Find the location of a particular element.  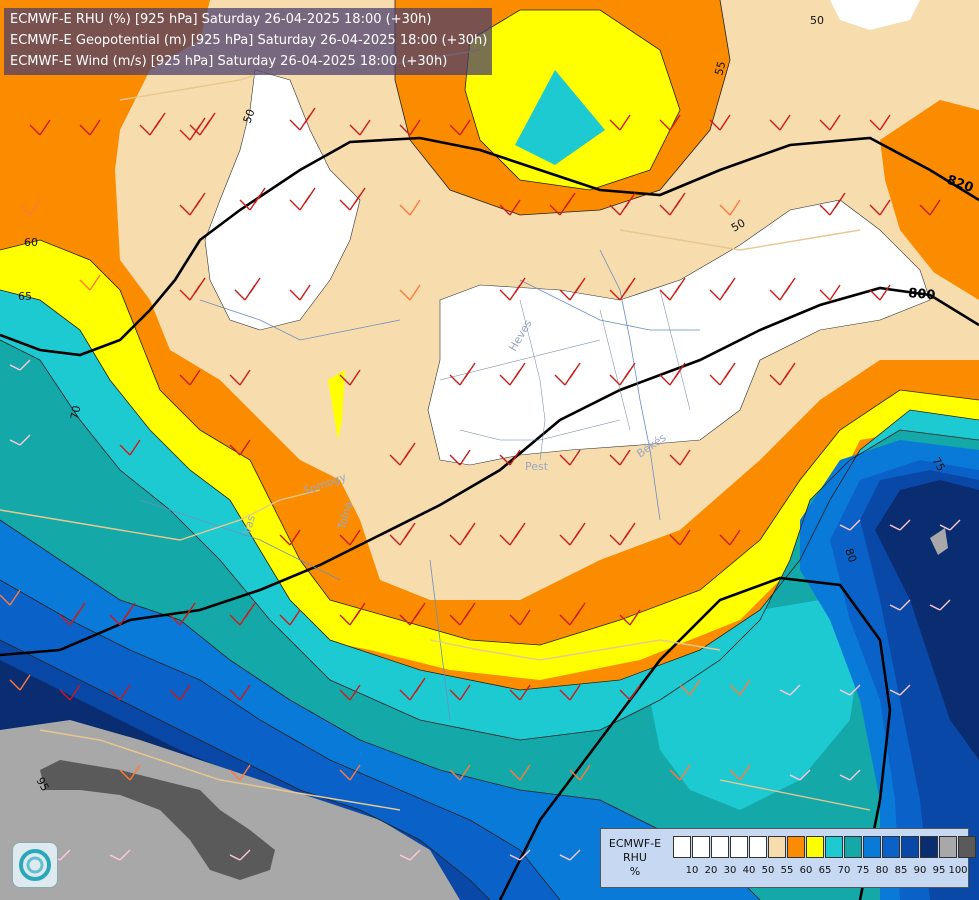

place-label-vas: Vas is located at coordinates (249, 525).